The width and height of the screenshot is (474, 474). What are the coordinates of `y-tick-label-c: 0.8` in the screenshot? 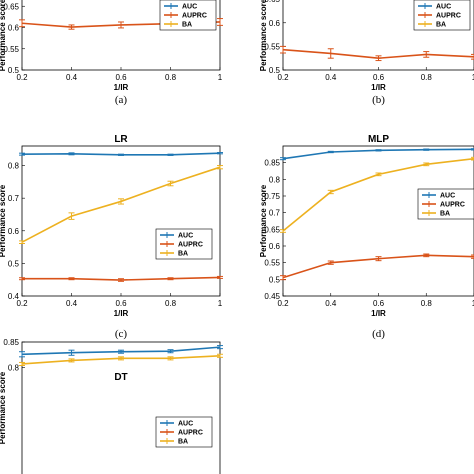 It's located at (14, 166).